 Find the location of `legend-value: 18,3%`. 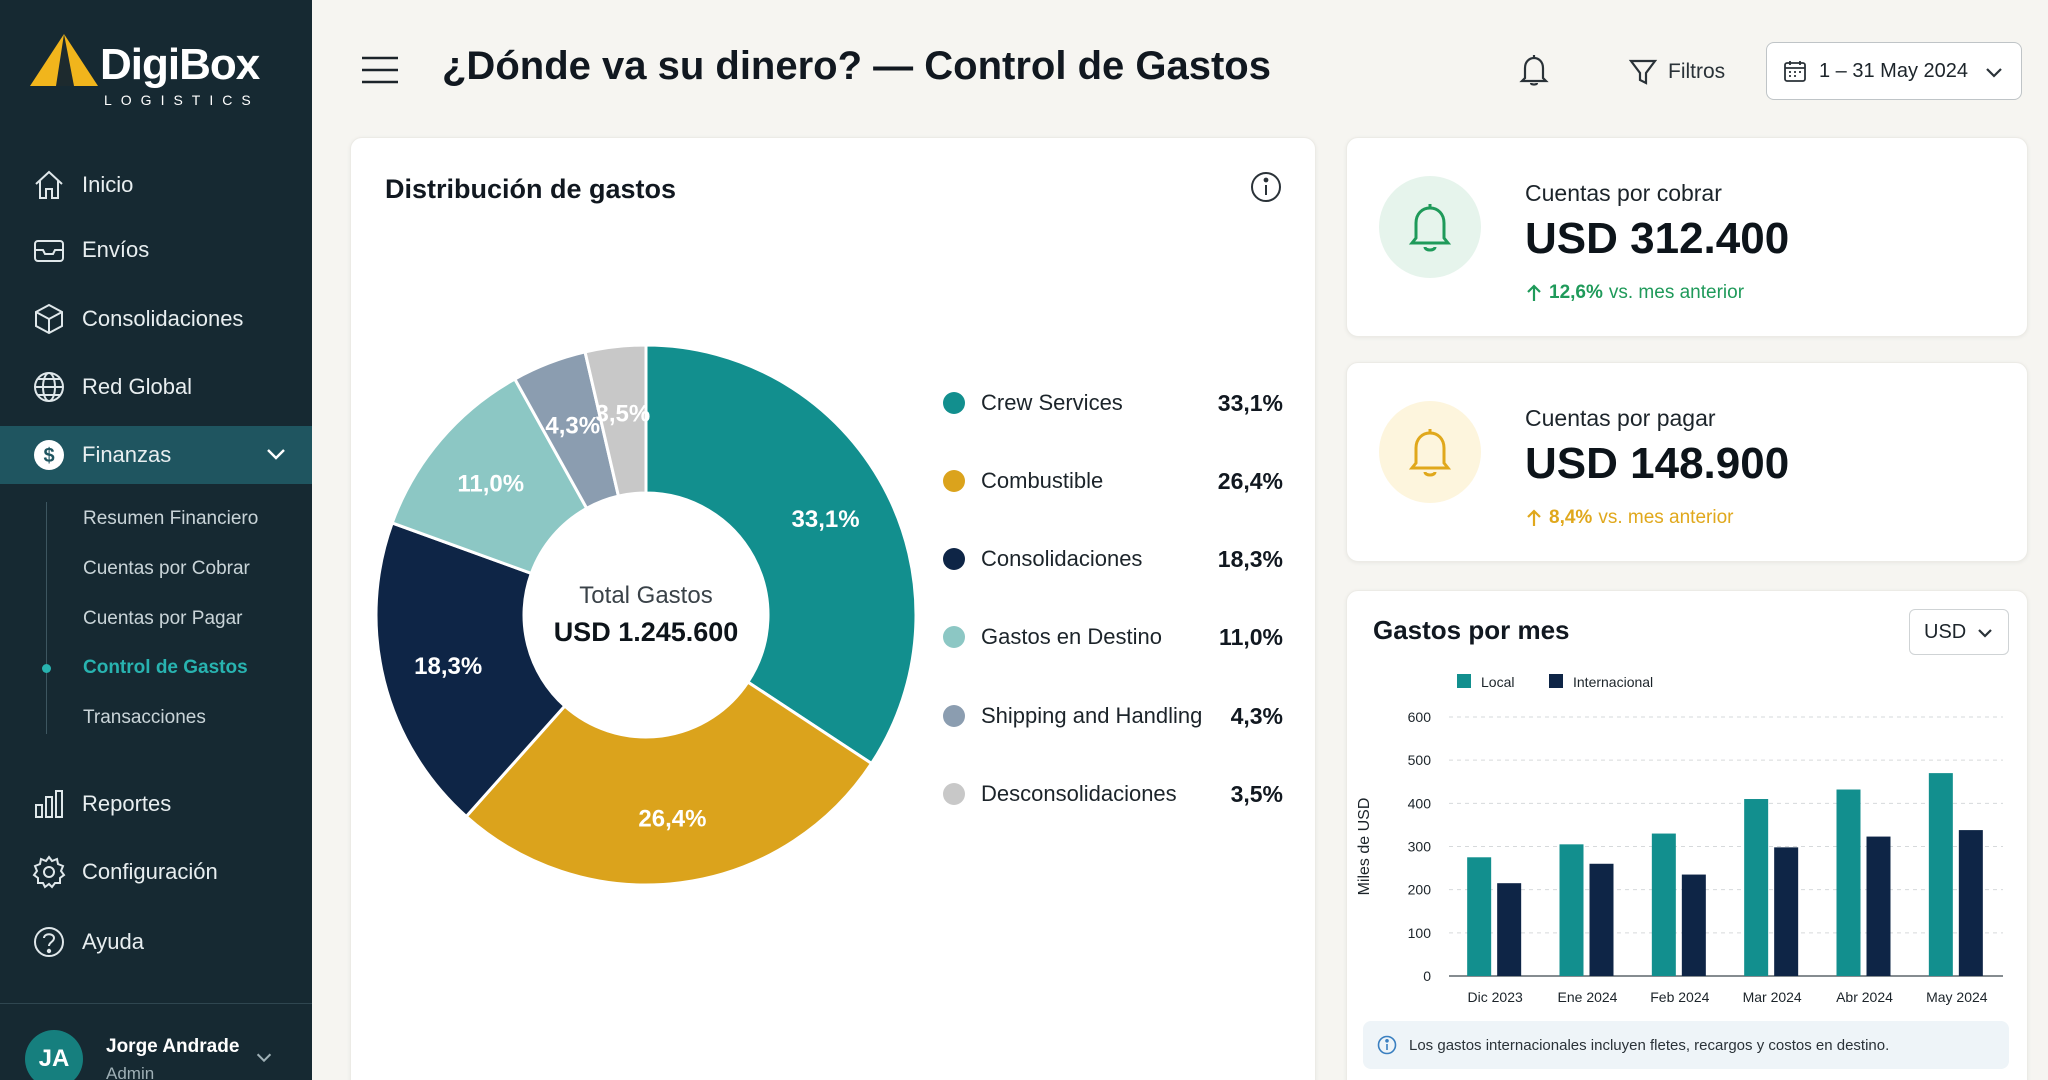

legend-value: 18,3% is located at coordinates (1250, 558).